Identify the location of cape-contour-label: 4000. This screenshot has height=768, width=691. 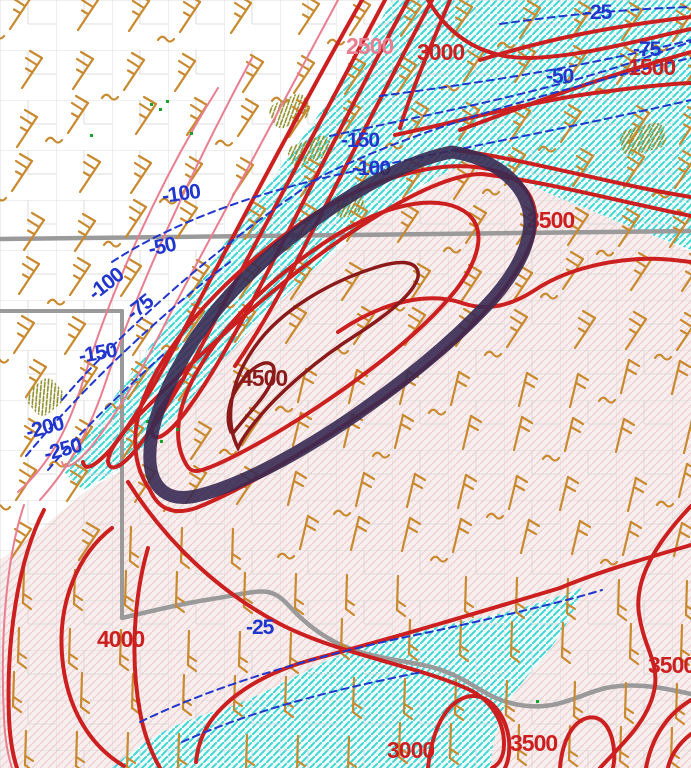
(120, 639).